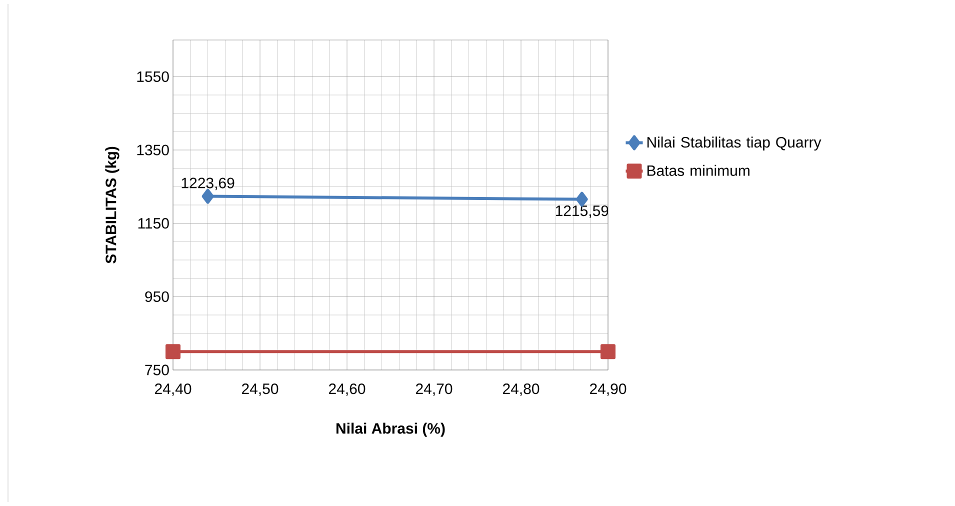 The height and width of the screenshot is (506, 955). I want to click on x-tick-label: 24,50, so click(260, 390).